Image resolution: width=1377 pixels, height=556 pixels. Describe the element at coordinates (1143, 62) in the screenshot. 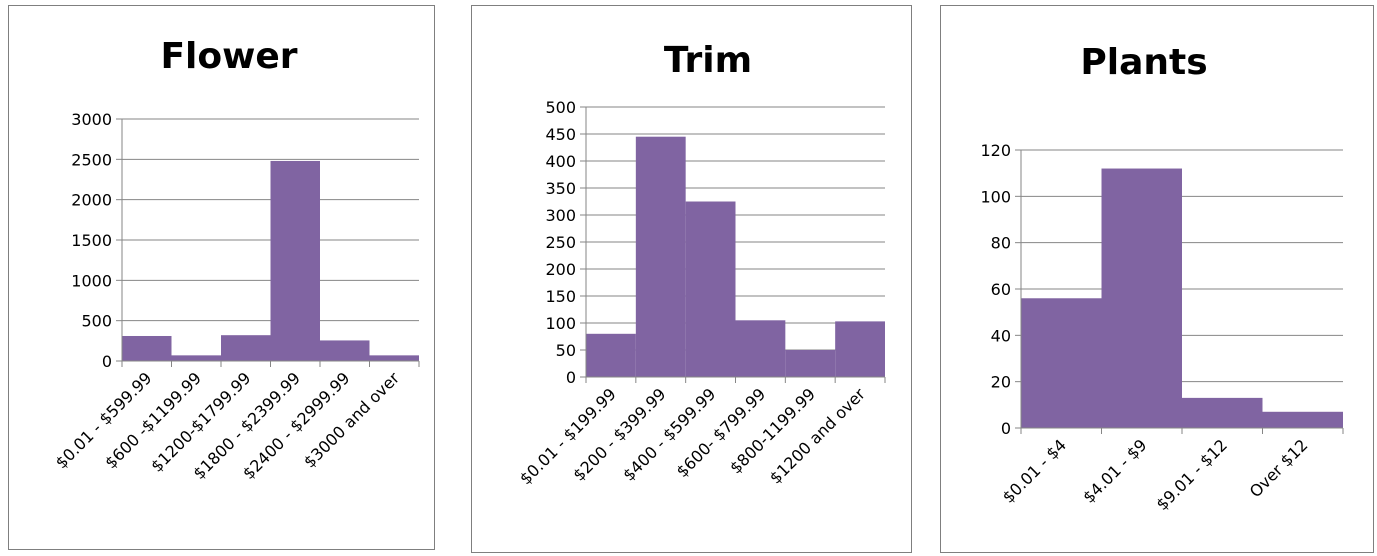

I see `chart-title: Plants` at that location.